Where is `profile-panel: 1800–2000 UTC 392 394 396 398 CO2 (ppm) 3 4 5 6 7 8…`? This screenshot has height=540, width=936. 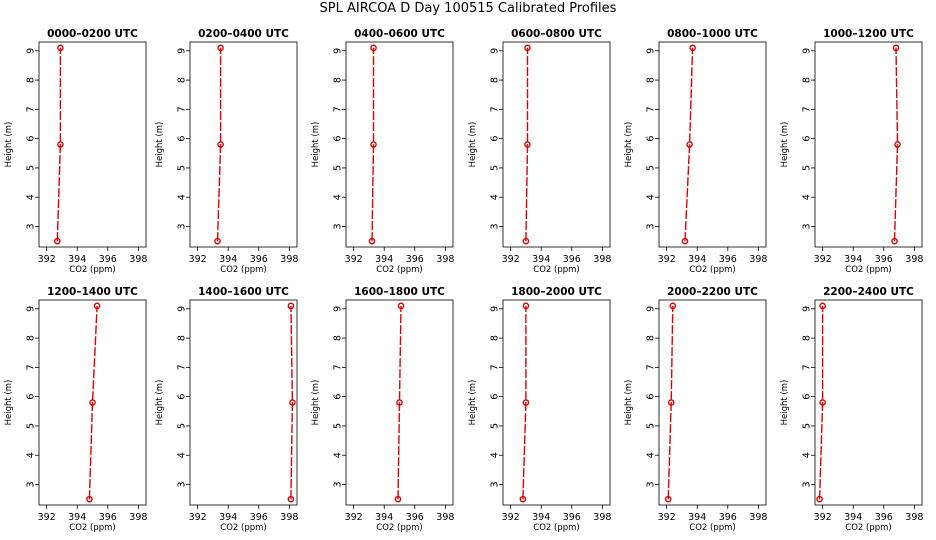
profile-panel: 1800–2000 UTC 392 394 396 398 CO2 (ppm) 3 4 5 6 7 8… is located at coordinates (539, 409).